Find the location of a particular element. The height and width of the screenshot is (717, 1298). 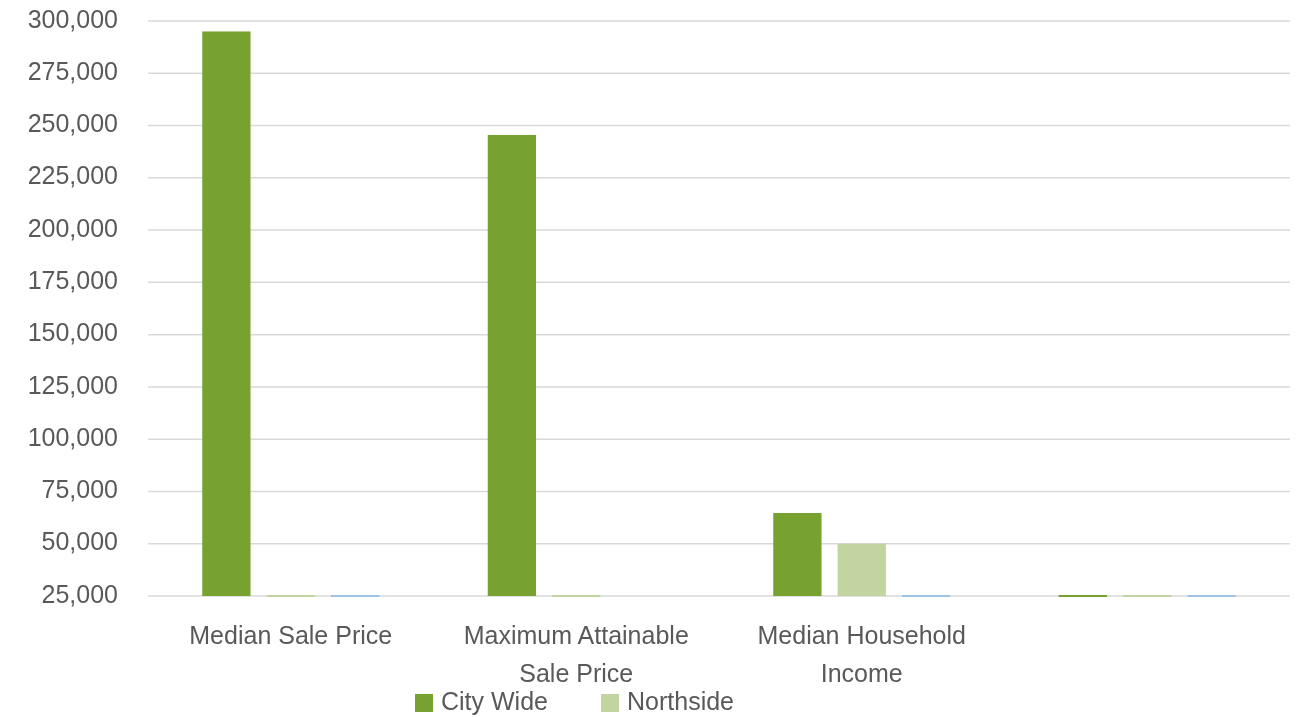

y-tick-label: 200,000 is located at coordinates (72, 227).